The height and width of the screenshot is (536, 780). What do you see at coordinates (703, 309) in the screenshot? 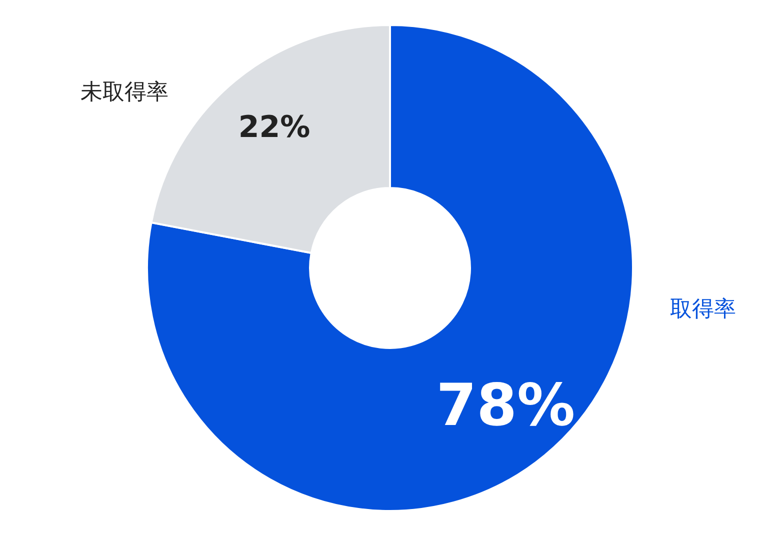
I see `slice-label: 取得率` at bounding box center [703, 309].